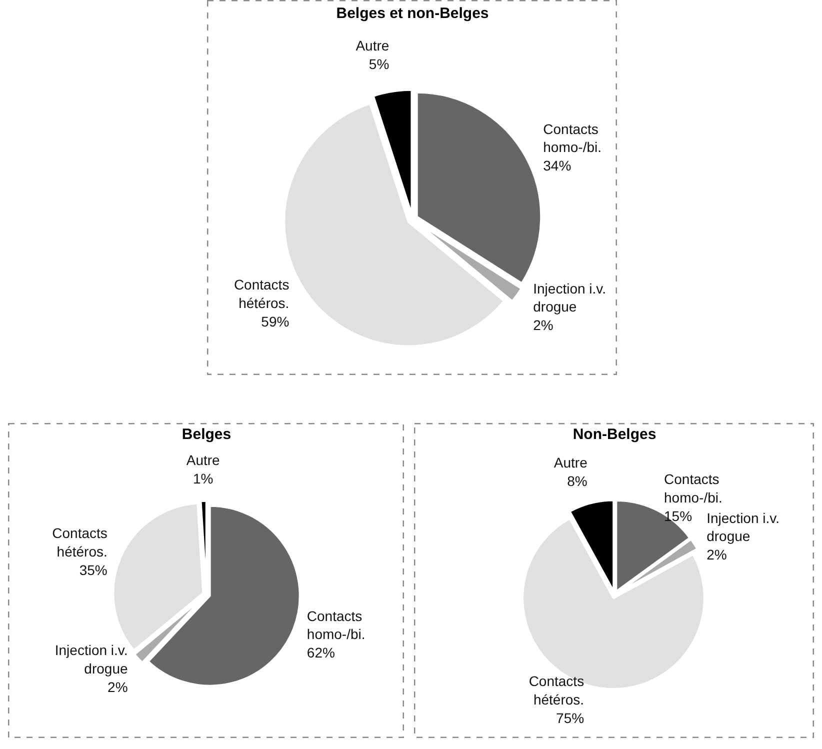 This screenshot has width=822, height=749. Describe the element at coordinates (275, 321) in the screenshot. I see `data-label: 59%` at that location.